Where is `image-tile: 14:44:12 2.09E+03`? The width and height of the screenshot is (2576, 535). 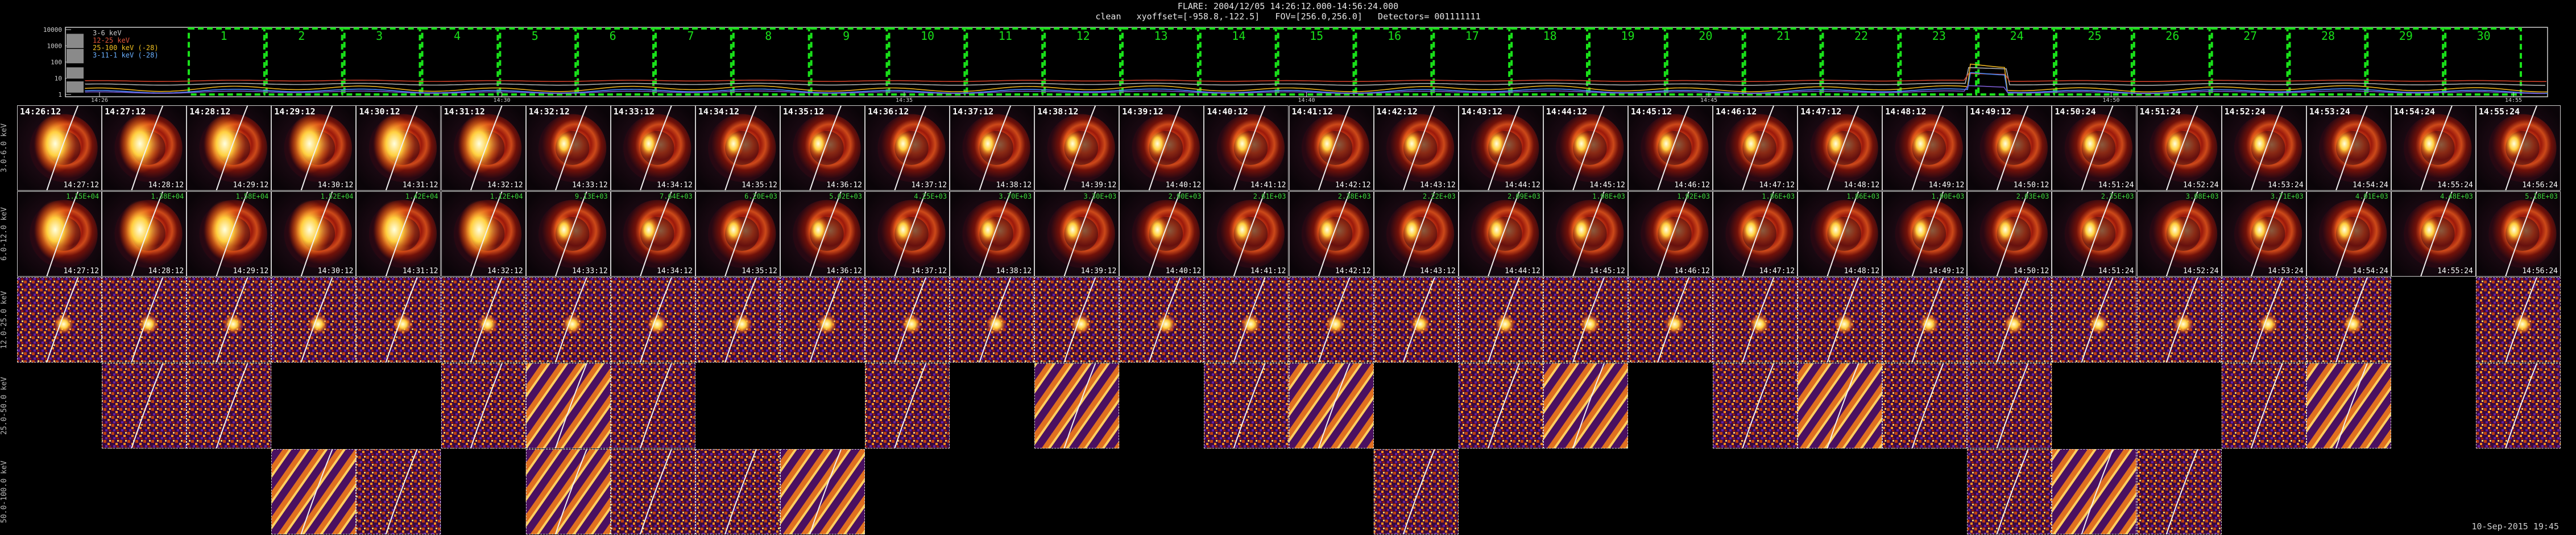
image-tile: 14:44:12 2.09E+03 is located at coordinates (1500, 234).